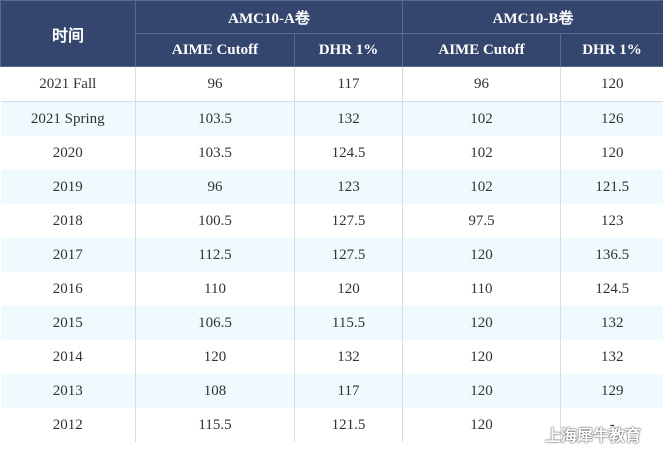 The height and width of the screenshot is (458, 663). I want to click on cell-b-dhr: 129, so click(611, 391).